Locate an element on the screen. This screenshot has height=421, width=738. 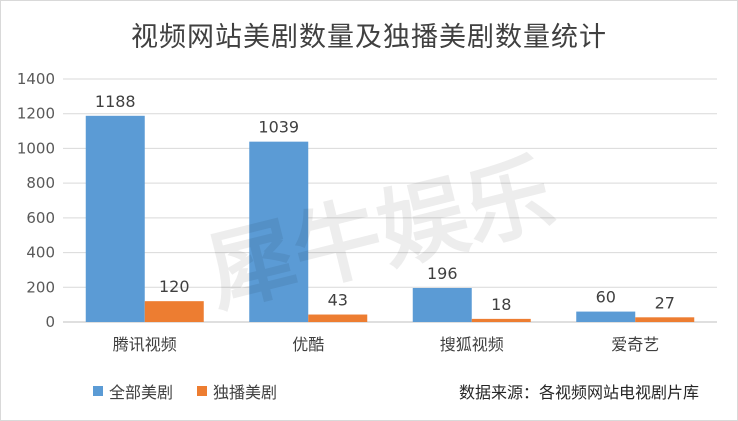
source-note: 数据来源：各视频网站电视剧片库 is located at coordinates (578, 392).